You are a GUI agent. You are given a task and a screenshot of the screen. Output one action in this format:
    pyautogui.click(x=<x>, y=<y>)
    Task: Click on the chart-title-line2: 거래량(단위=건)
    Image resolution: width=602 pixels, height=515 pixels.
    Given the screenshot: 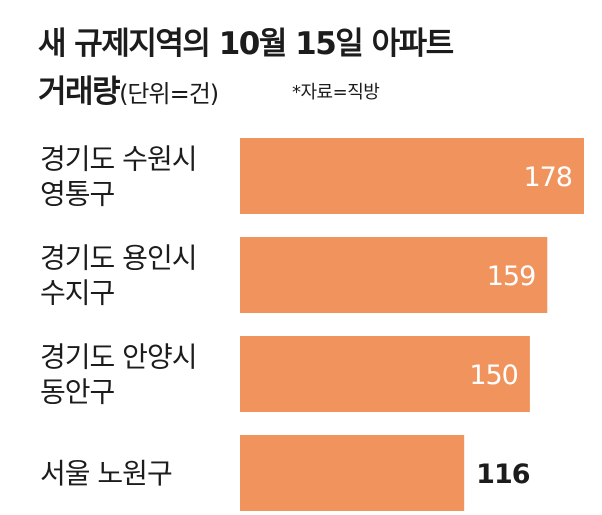 What is the action you would take?
    pyautogui.click(x=128, y=88)
    